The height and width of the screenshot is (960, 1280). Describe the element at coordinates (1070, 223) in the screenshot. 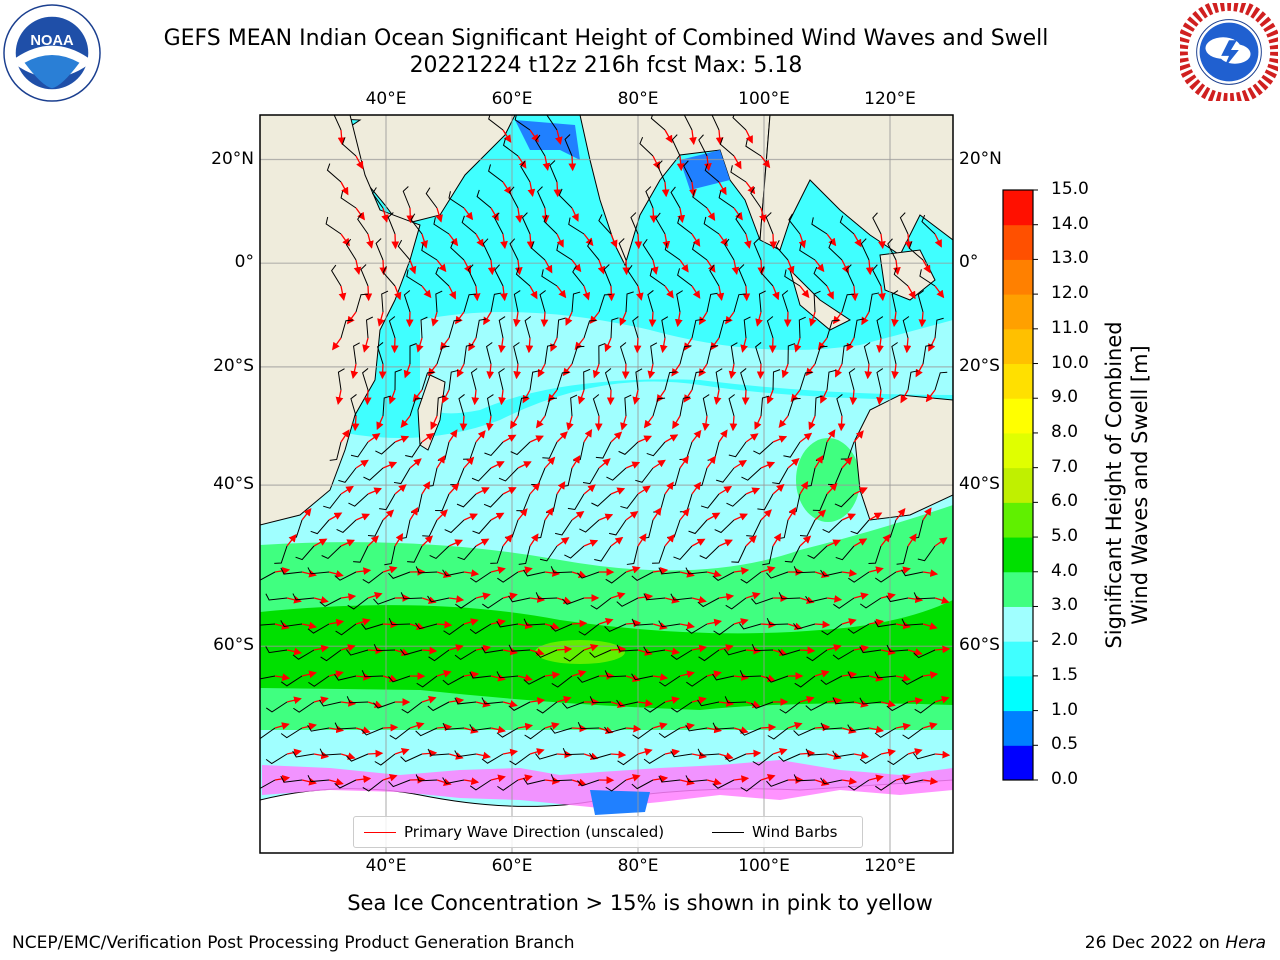

I see `colorbar-tick-label: 14.0` at that location.